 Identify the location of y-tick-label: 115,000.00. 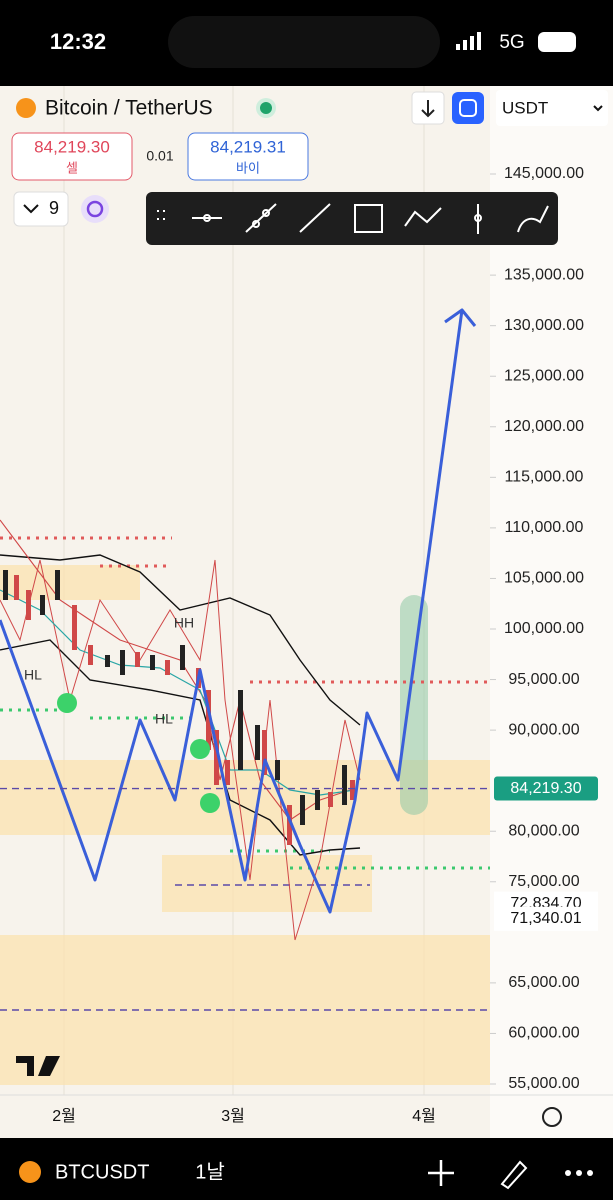
(544, 477).